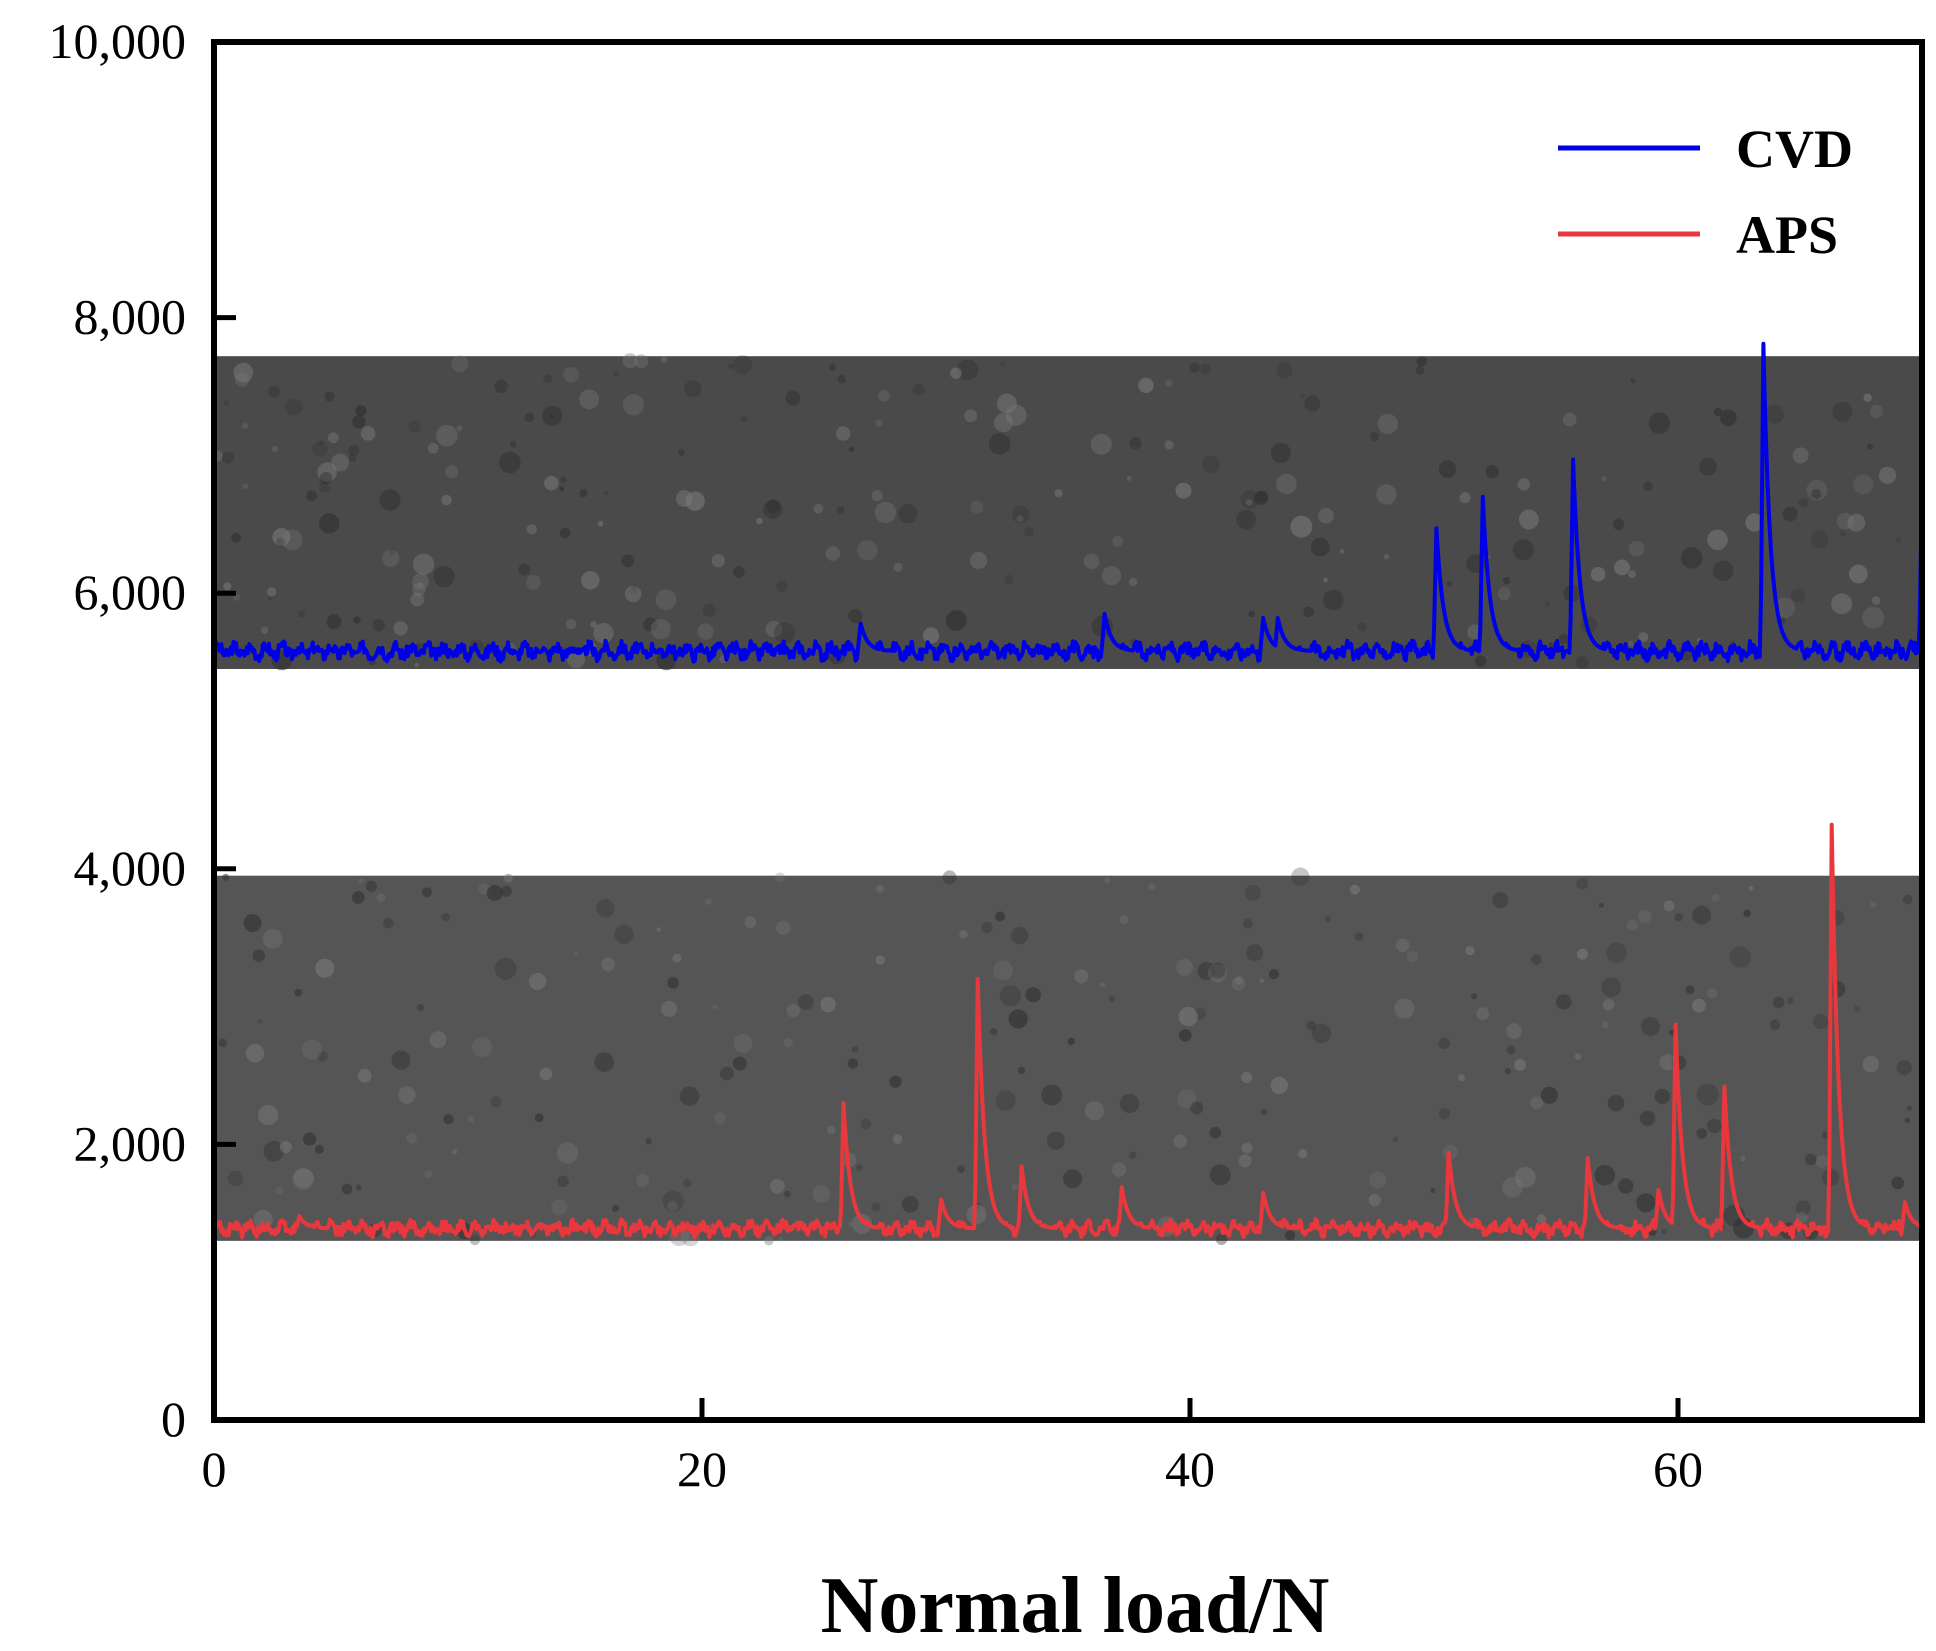  Describe the element at coordinates (214, 1469) in the screenshot. I see `x-tick-label: 0` at that location.